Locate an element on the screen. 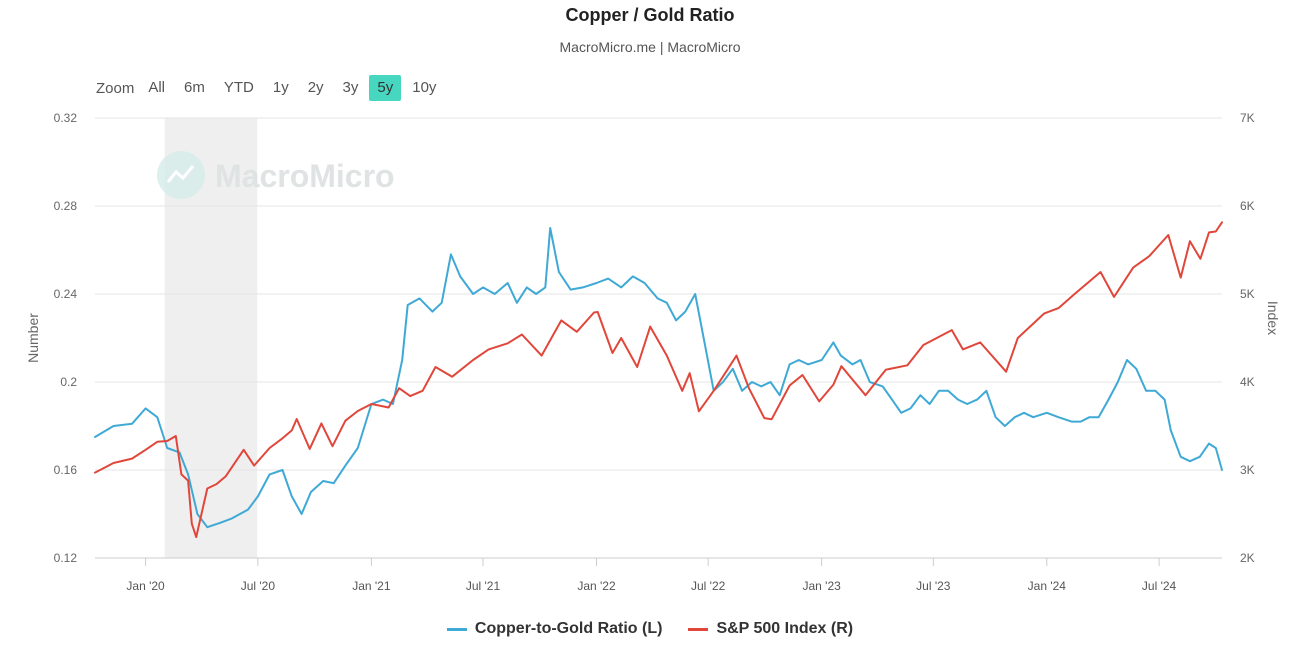  zoom-label: Zoom is located at coordinates (115, 88).